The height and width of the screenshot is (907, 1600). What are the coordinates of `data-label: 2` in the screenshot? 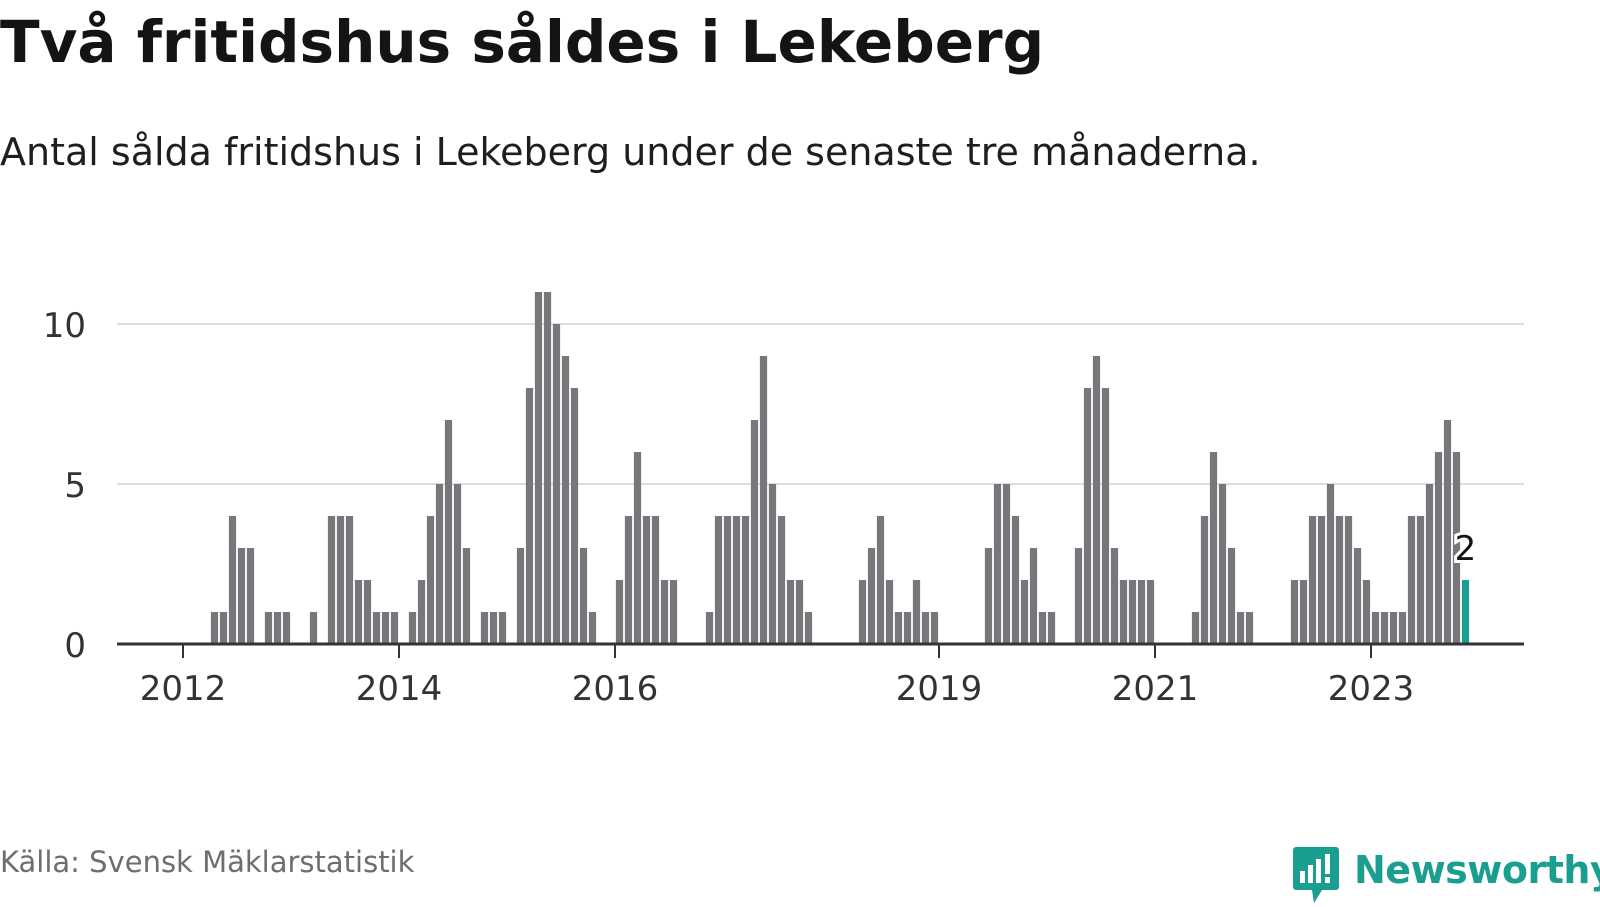 It's located at (1466, 549).